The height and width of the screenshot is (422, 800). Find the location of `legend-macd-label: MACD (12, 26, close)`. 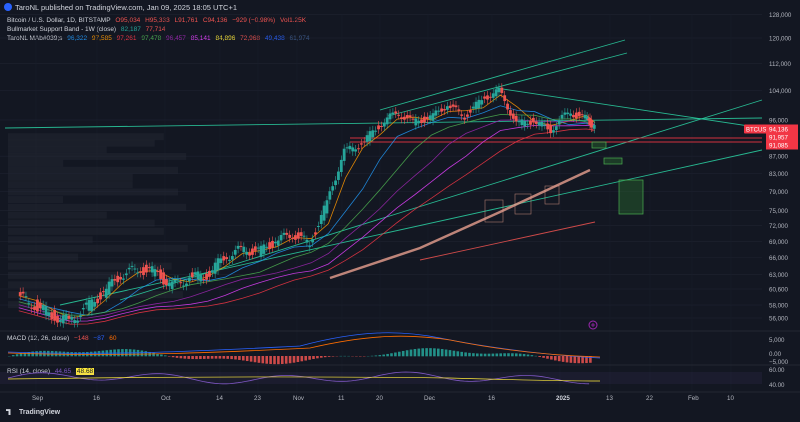

legend-macd-label: MACD (12, 26, close) is located at coordinates (38, 338).